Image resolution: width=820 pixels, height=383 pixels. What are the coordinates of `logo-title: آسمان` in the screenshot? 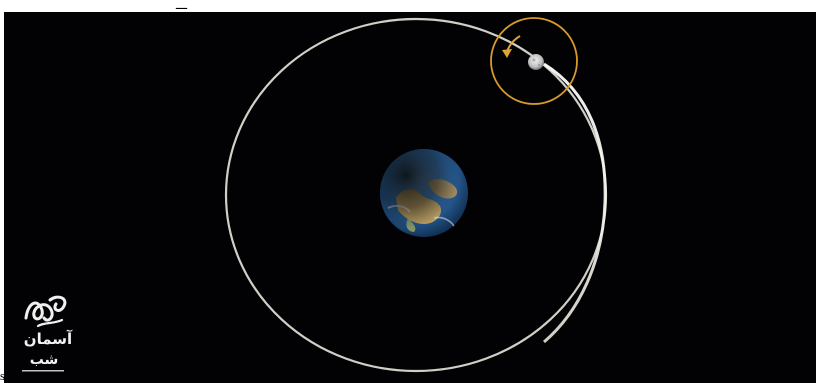 It's located at (48, 339).